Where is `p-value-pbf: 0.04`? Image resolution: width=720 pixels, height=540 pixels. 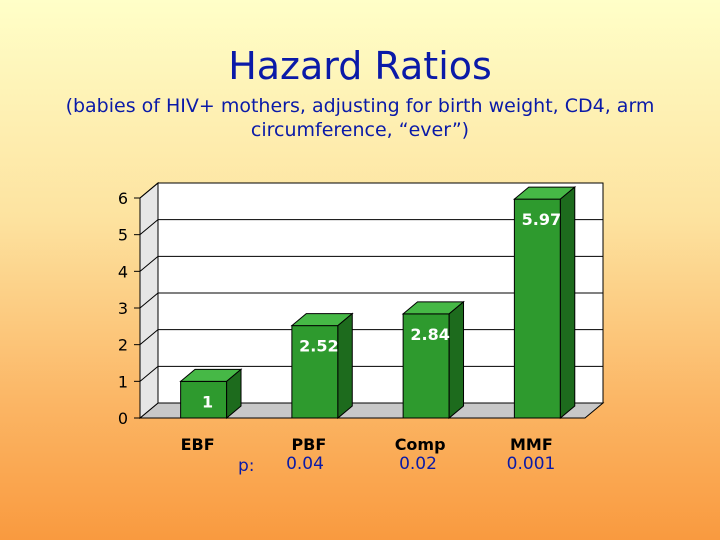
p-value-pbf: 0.04 is located at coordinates (305, 464).